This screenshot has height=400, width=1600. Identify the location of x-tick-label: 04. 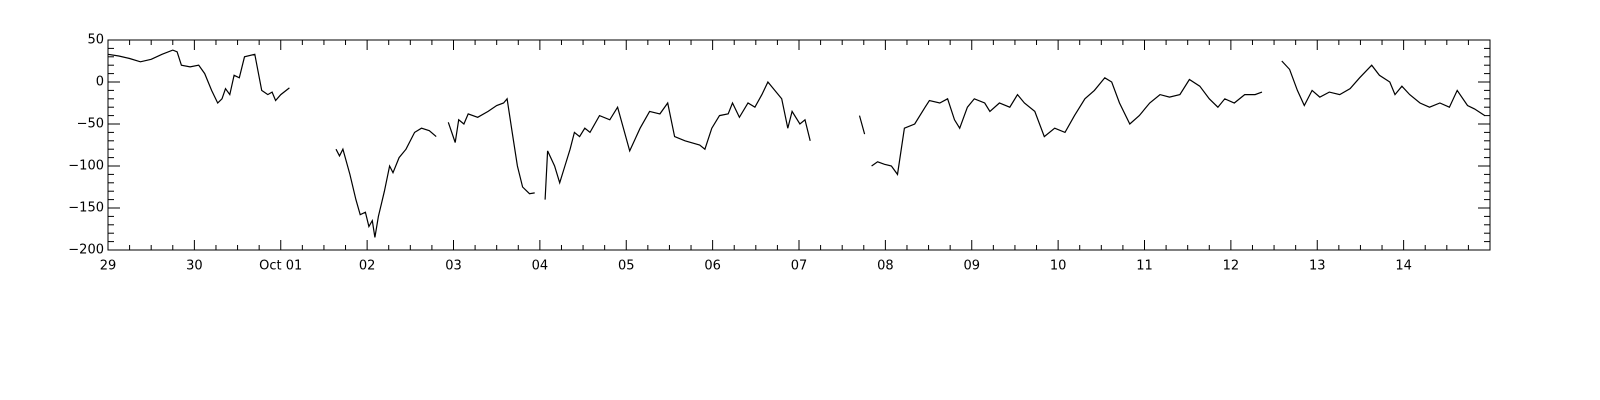
(540, 266).